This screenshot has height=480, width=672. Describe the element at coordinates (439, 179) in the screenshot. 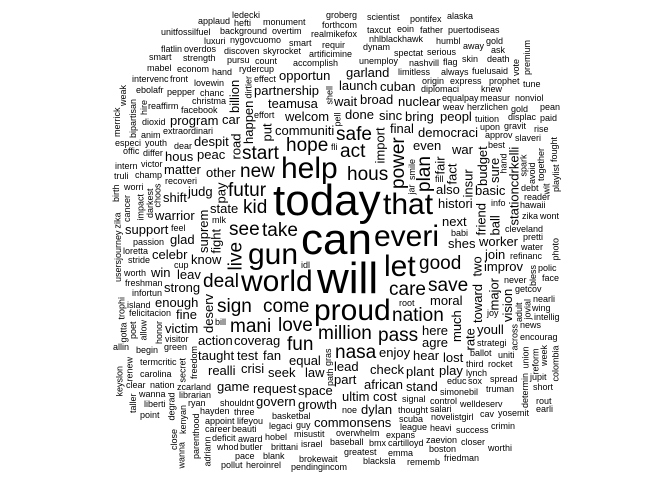

I see `cloud-word: fill` at that location.